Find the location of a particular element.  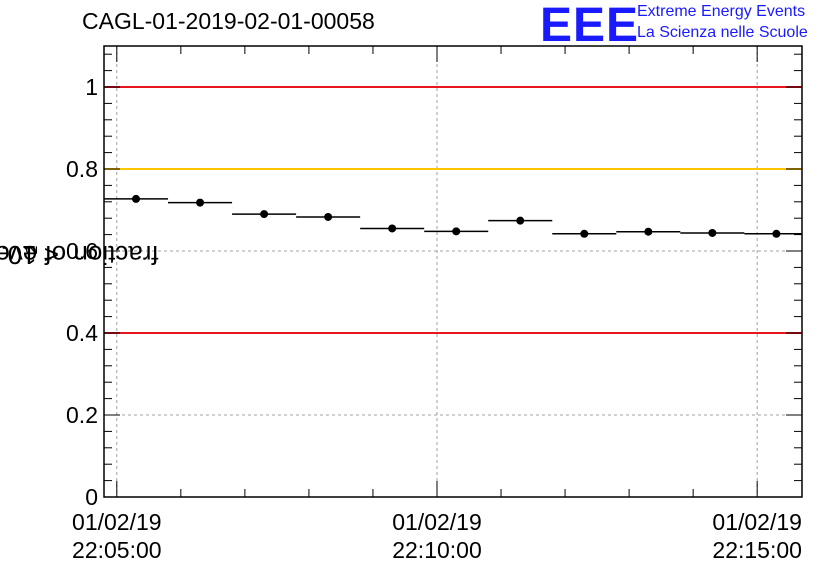

y-tick-label: 0 is located at coordinates (91, 497).